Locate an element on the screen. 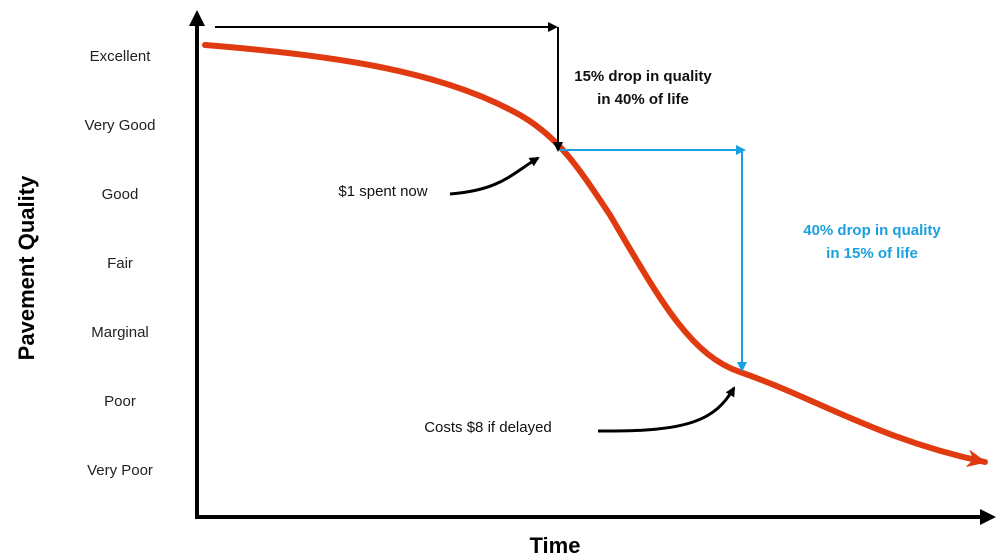 Image resolution: width=997 pixels, height=560 pixels. y-level-label: Poor is located at coordinates (120, 401).